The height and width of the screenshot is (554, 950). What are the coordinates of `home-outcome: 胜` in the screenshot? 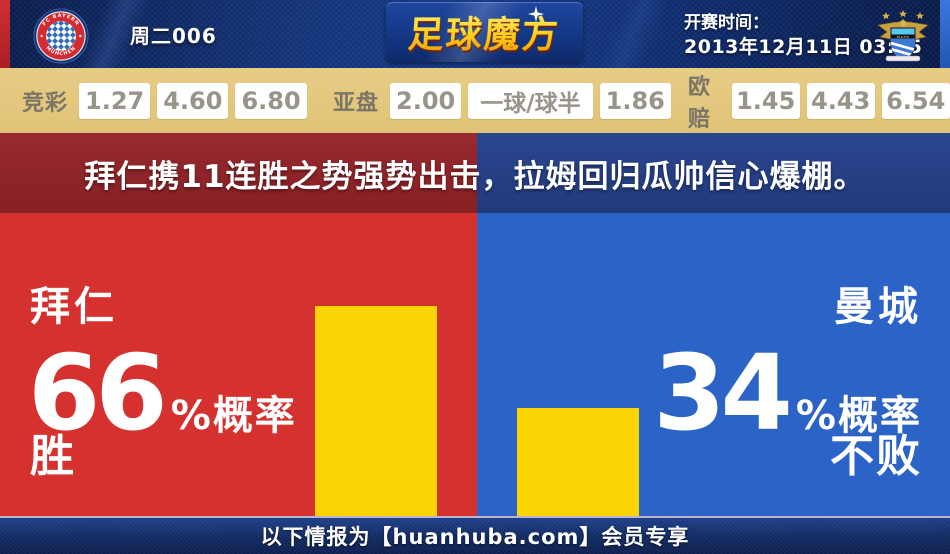 It's located at (53, 456).